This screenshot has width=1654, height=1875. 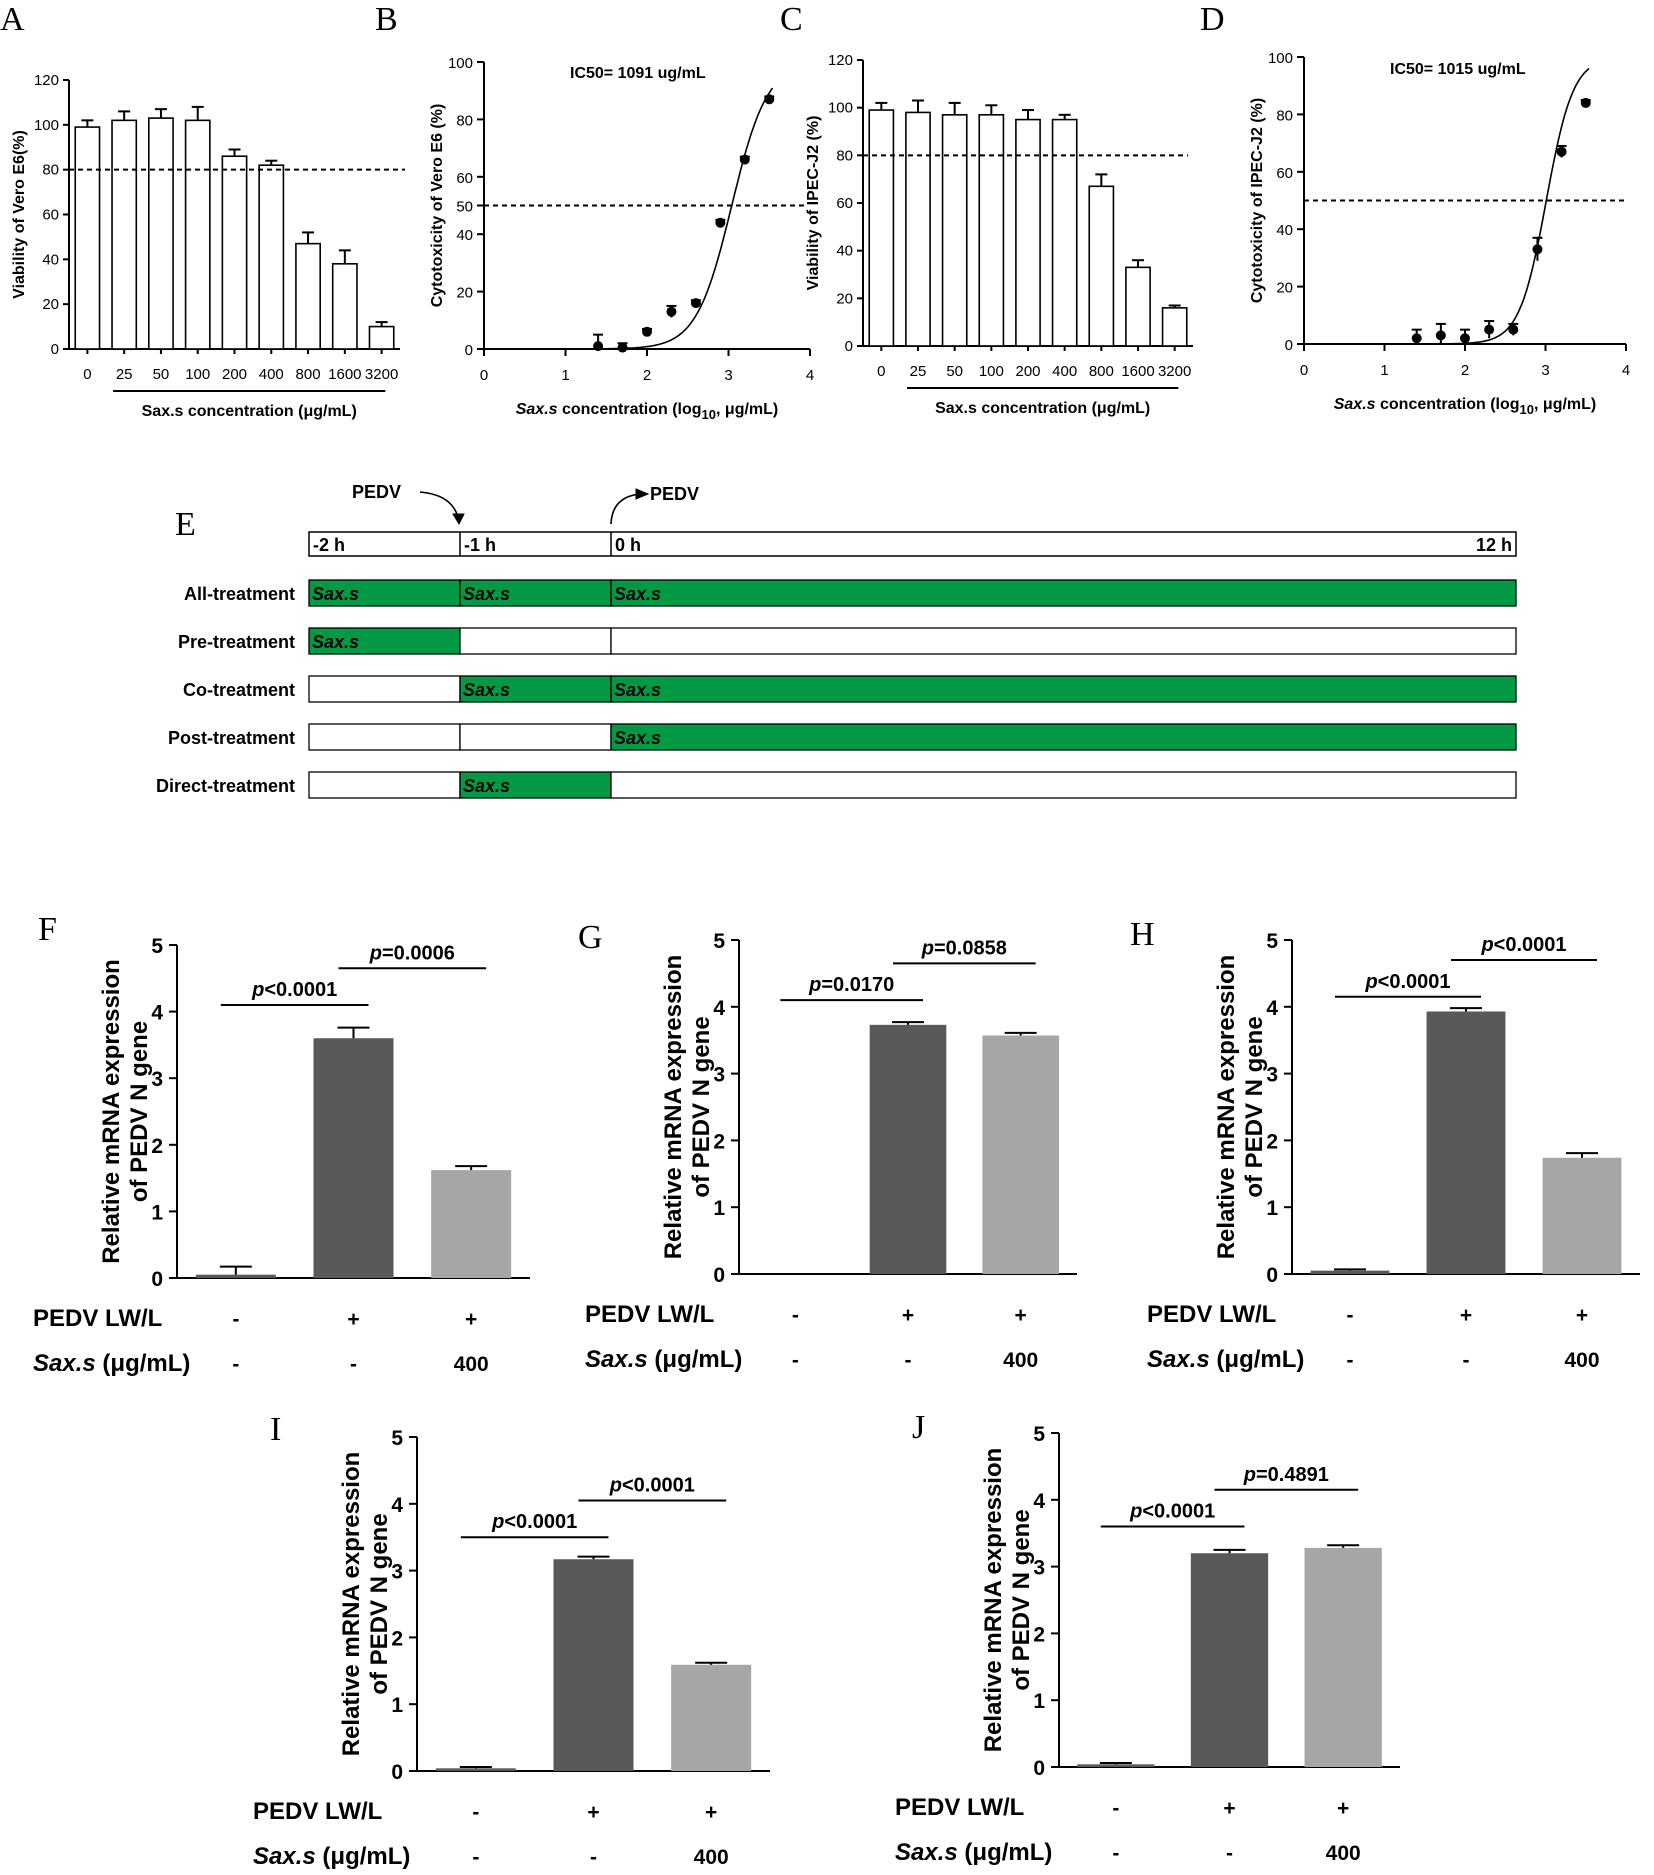 What do you see at coordinates (1257, 200) in the screenshot?
I see `y-axis-title: Cytotoxicity of IPEC-J2 (%)` at bounding box center [1257, 200].